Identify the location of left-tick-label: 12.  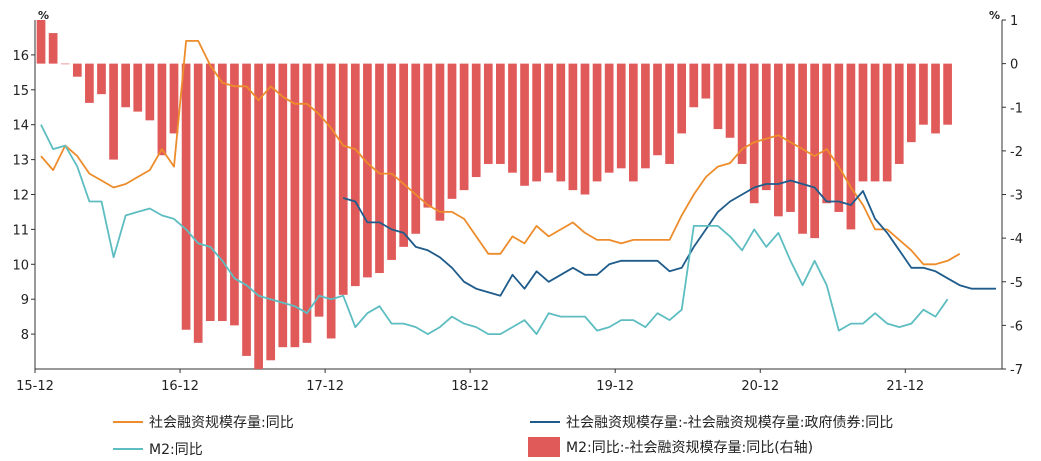
(20, 196).